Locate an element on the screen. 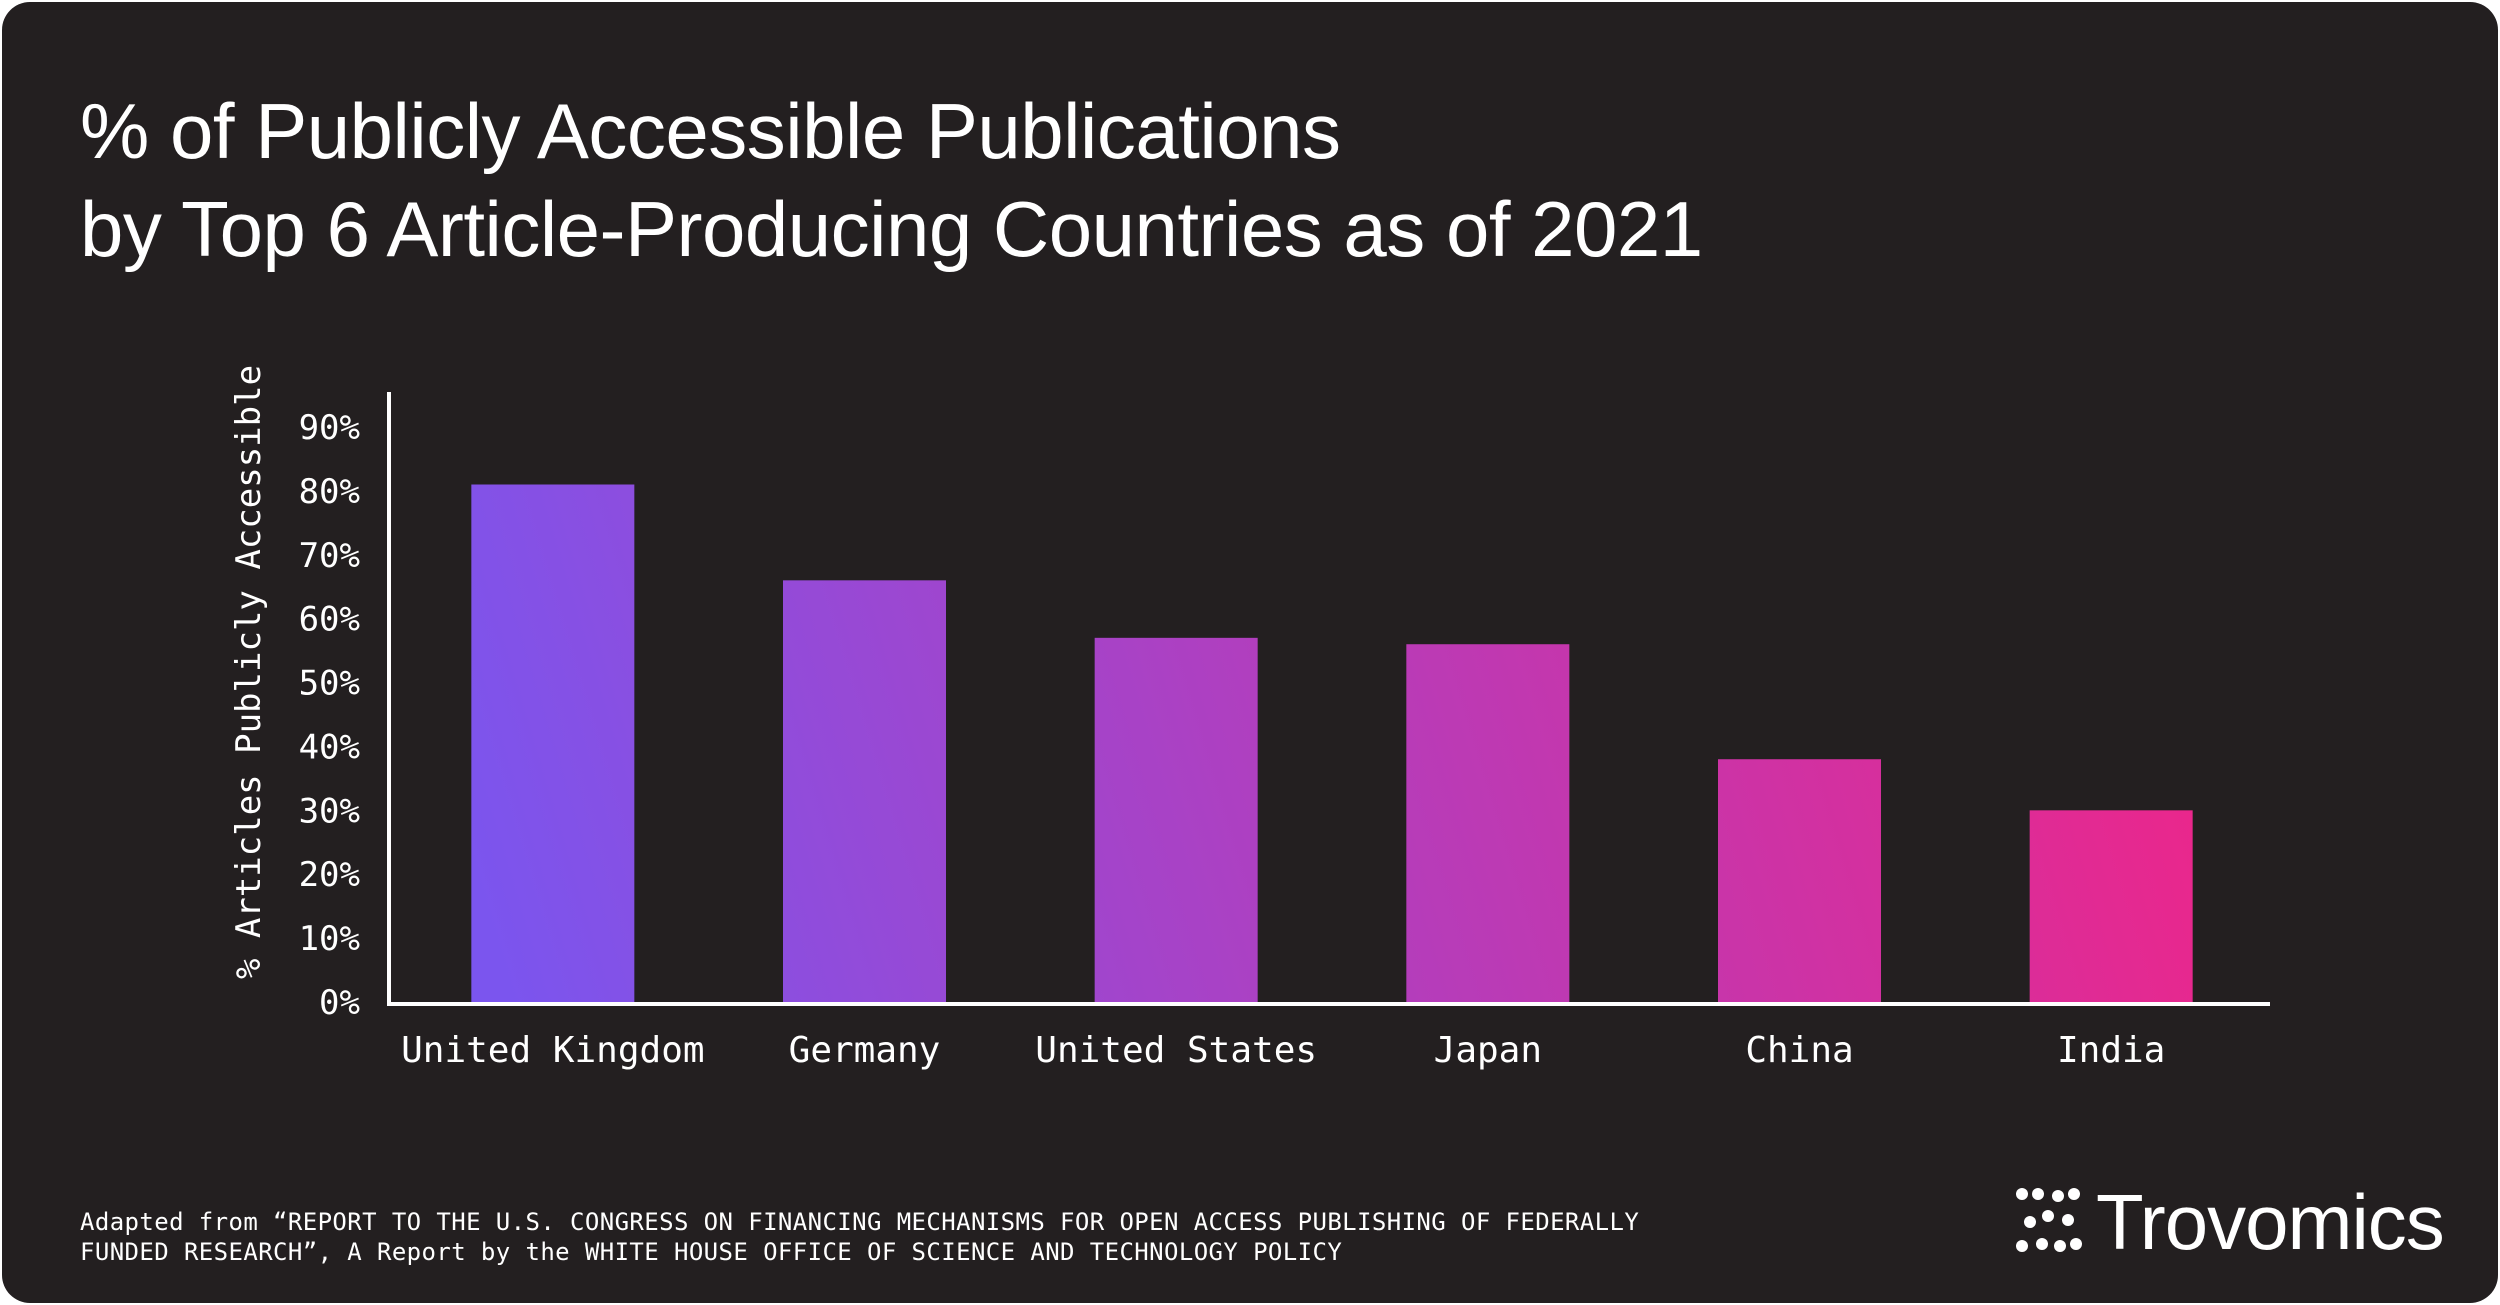  y-tick-label: 90% is located at coordinates (329, 428).